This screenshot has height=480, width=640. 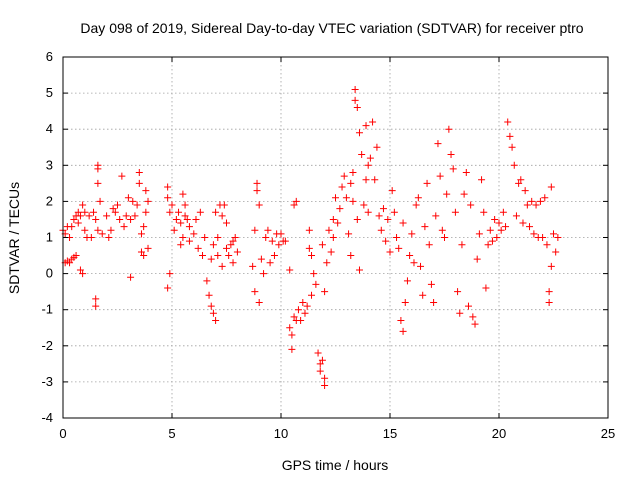 What do you see at coordinates (49, 56) in the screenshot?
I see `y-tick-label: 6` at bounding box center [49, 56].